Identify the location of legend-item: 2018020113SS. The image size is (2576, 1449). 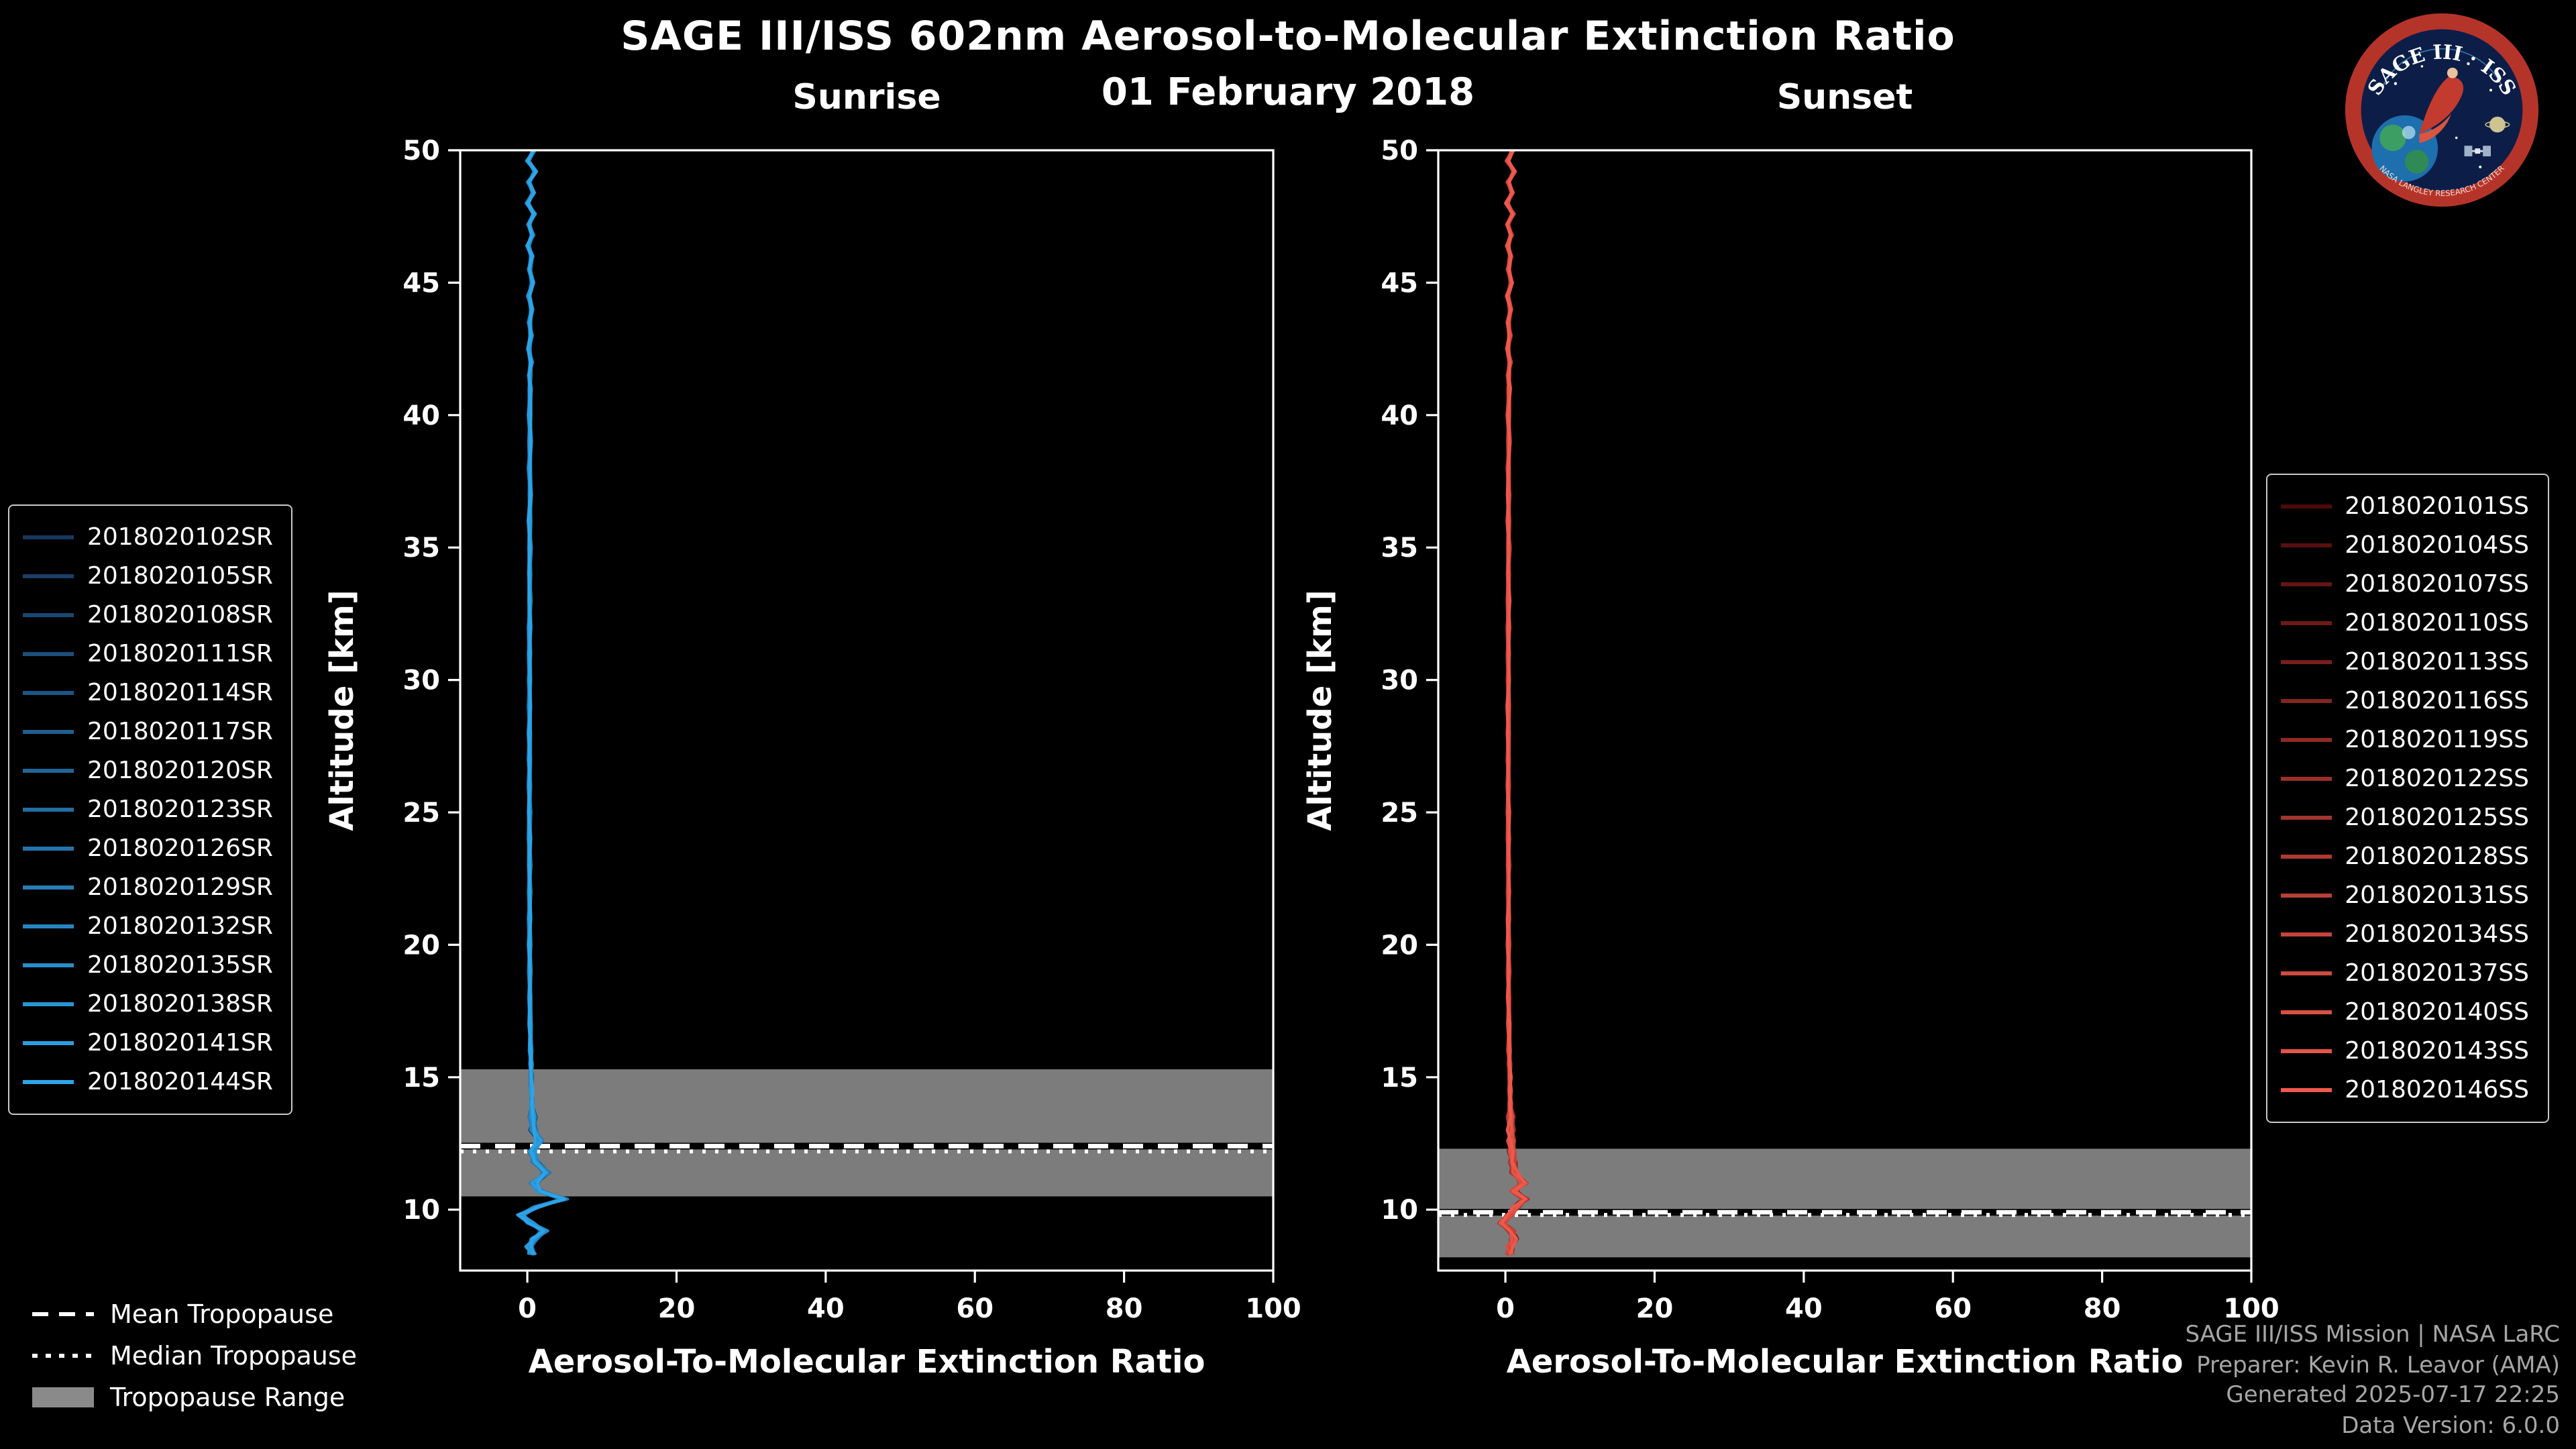
(2404, 662).